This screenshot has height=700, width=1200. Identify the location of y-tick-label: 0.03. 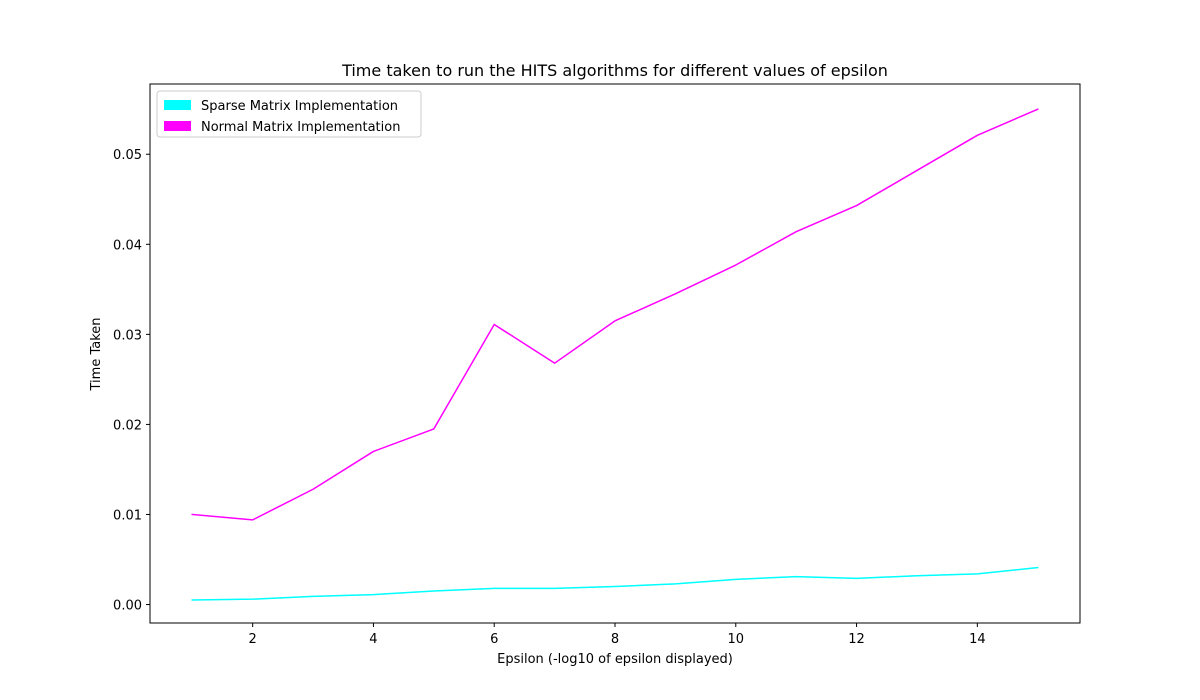
(127, 335).